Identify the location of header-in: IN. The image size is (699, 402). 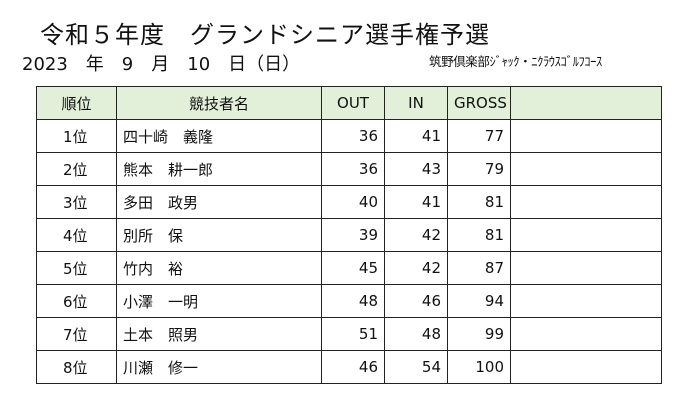
(416, 103).